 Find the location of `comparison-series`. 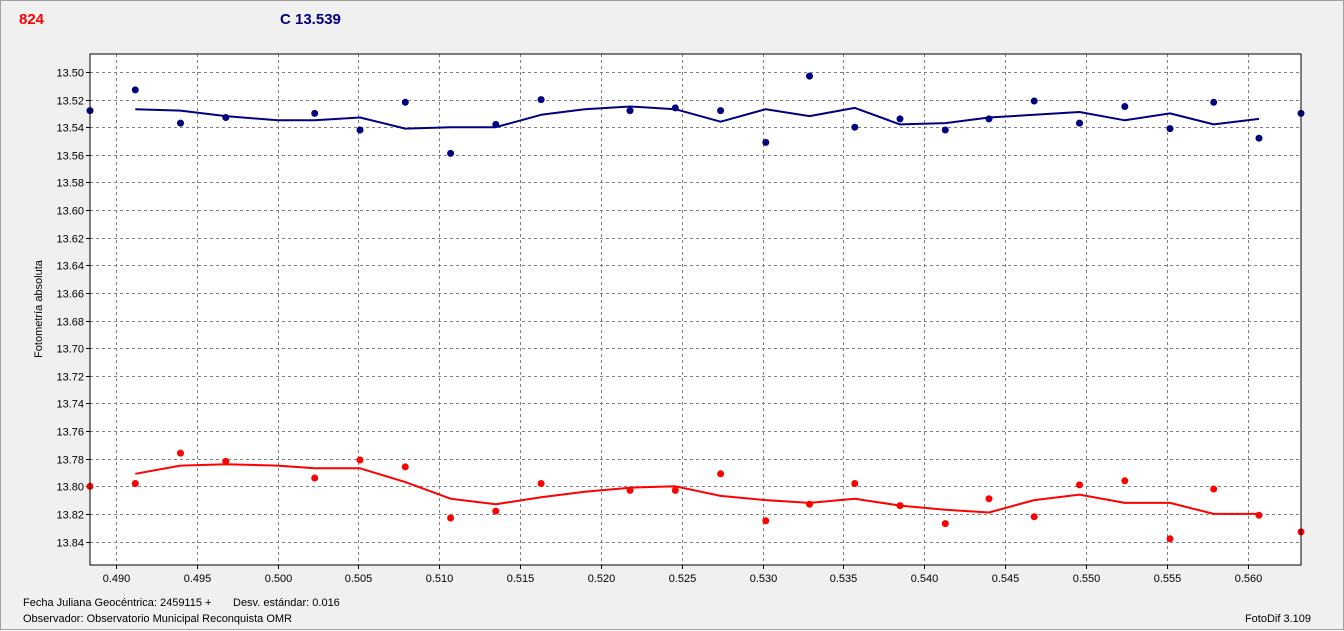

comparison-series is located at coordinates (695, 114).